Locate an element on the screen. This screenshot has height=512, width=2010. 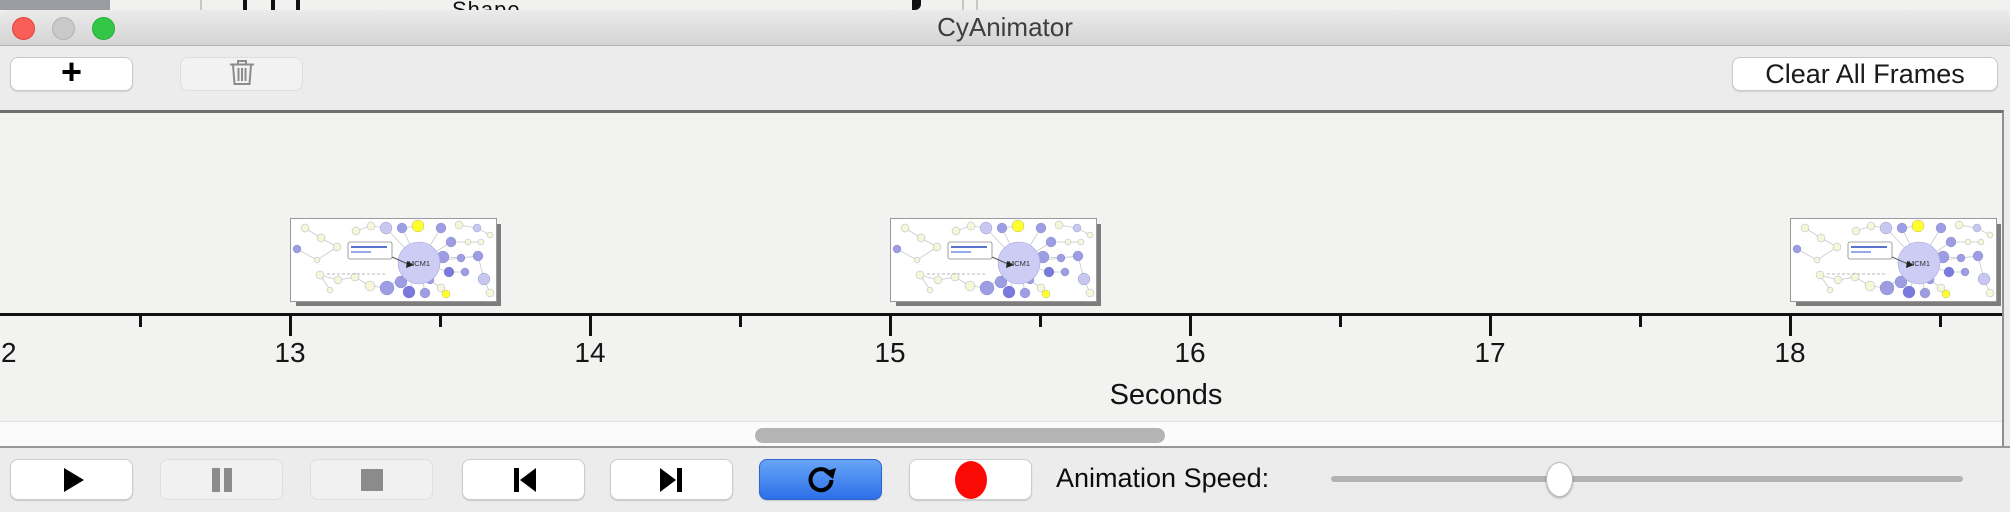
clear-all-frames-label: Clear All Frames is located at coordinates (1865, 73).